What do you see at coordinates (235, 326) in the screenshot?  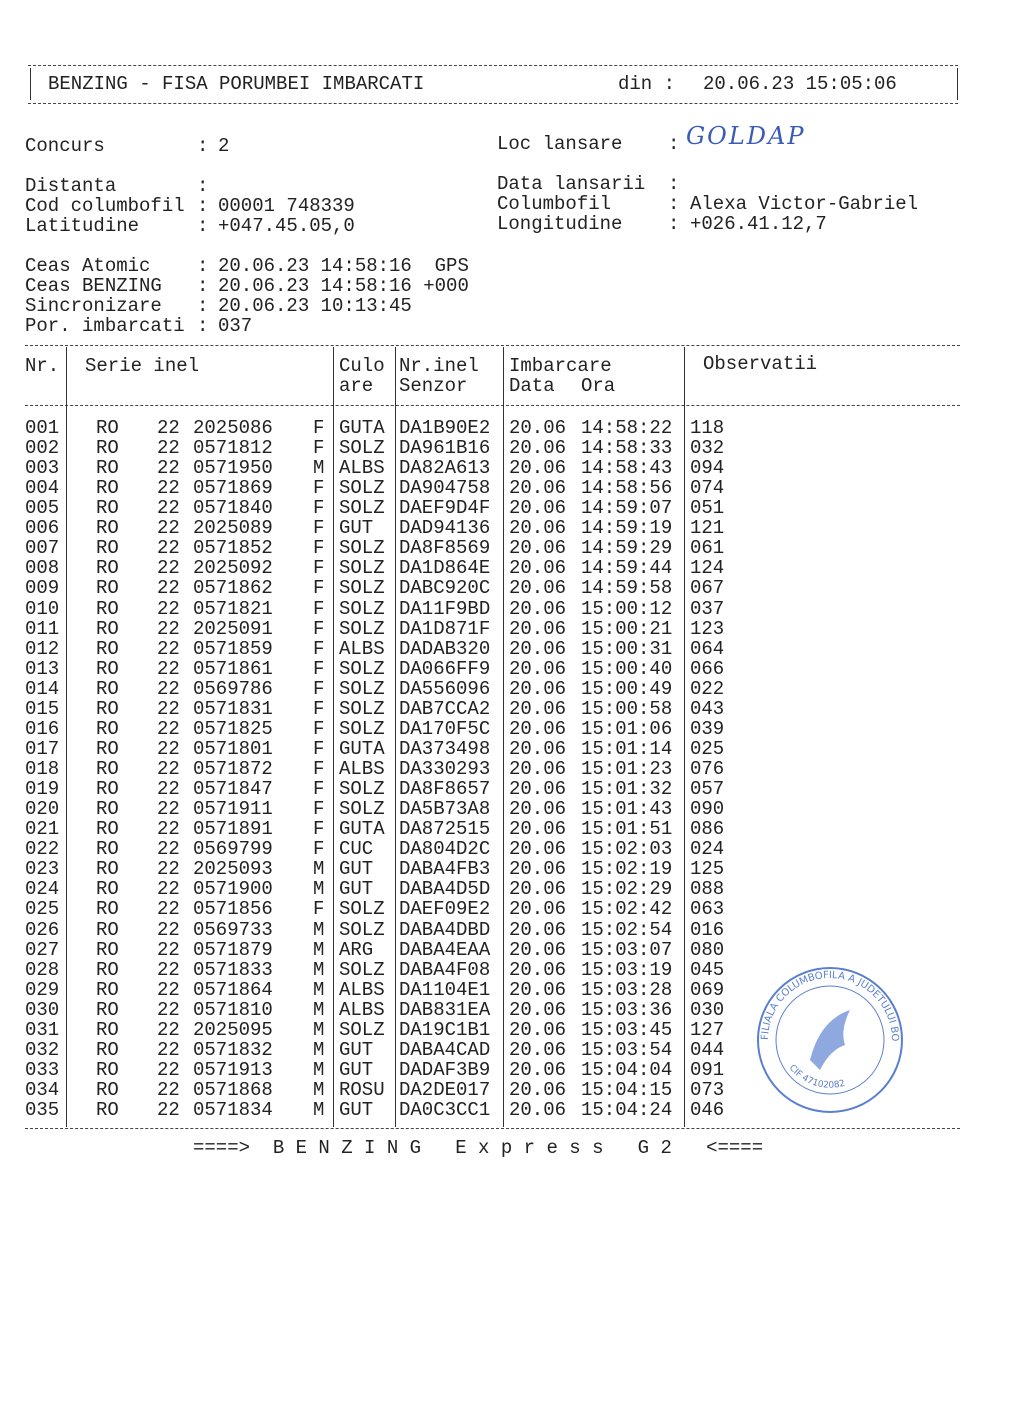 I see `clock-value: 037` at bounding box center [235, 326].